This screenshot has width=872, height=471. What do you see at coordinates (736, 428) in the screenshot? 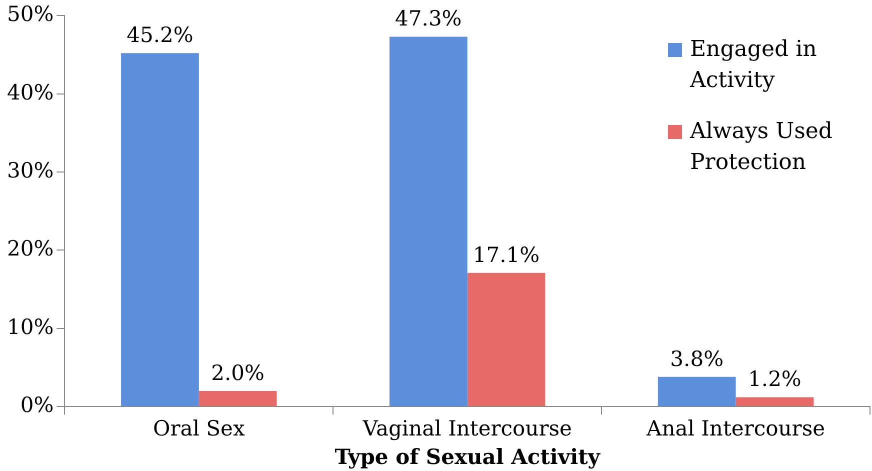
I see `x-tick-label: Anal Intercourse` at bounding box center [736, 428].